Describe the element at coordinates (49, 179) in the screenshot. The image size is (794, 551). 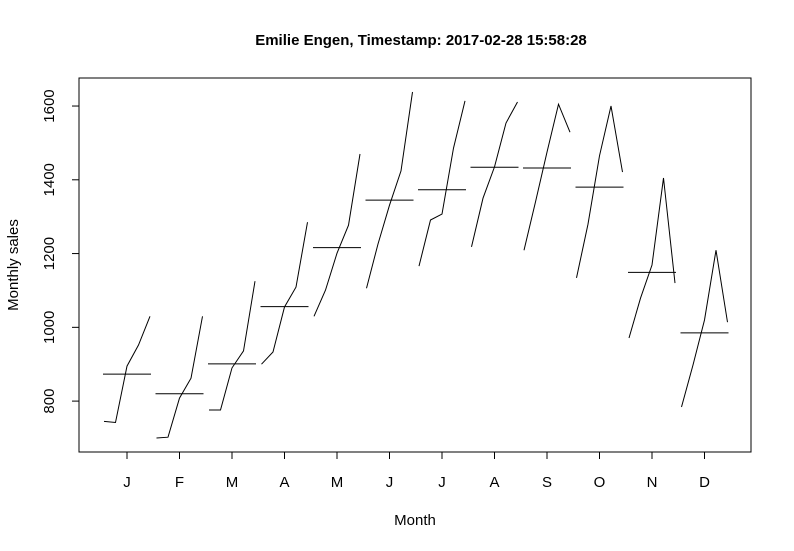
I see `y-tick-label: 1400` at that location.